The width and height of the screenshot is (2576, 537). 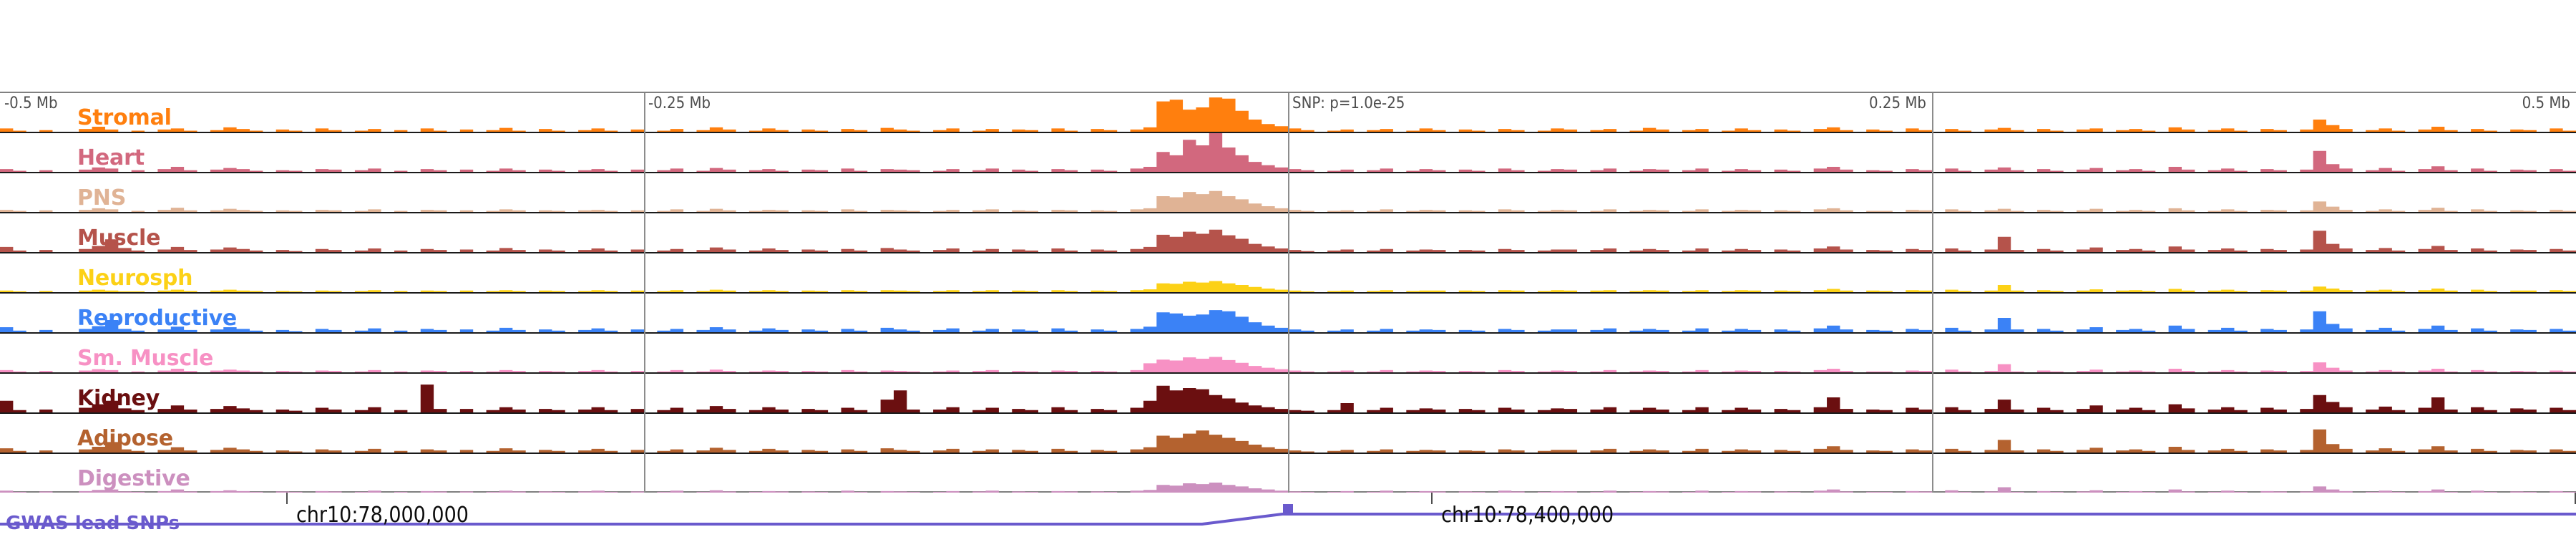 I want to click on axis-tick-label: chr10:78,400,000, so click(x=1527, y=515).